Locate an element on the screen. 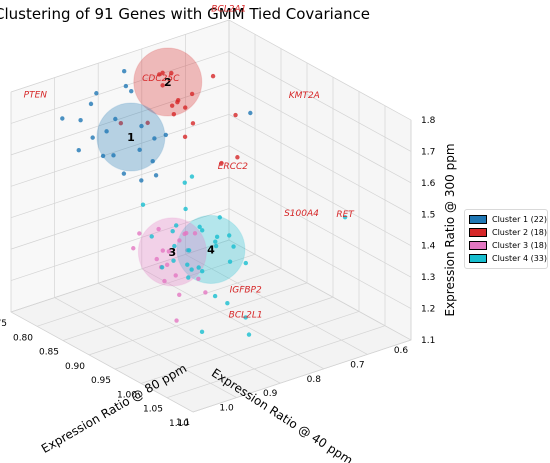  z-tick-label: 1.2 is located at coordinates (428, 310).